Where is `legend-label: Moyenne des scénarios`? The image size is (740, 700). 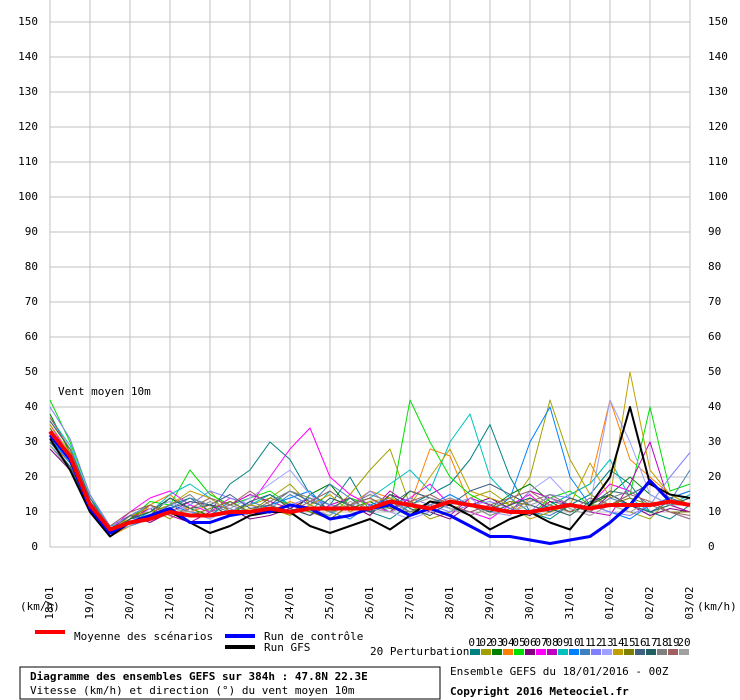
legend-label: Moyenne des scénarios is located at coordinates (143, 636).